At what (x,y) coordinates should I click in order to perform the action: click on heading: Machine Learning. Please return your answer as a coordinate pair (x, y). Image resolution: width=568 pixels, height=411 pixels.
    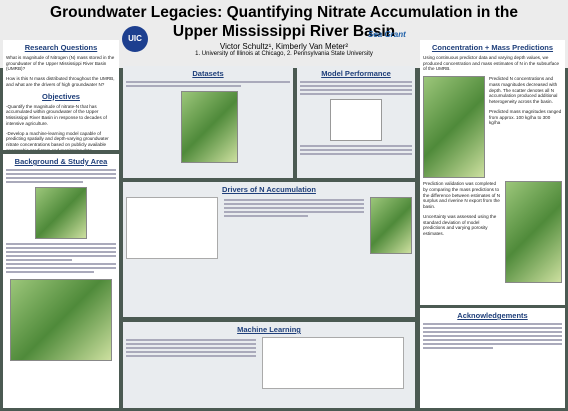
    Looking at the image, I should click on (269, 329).